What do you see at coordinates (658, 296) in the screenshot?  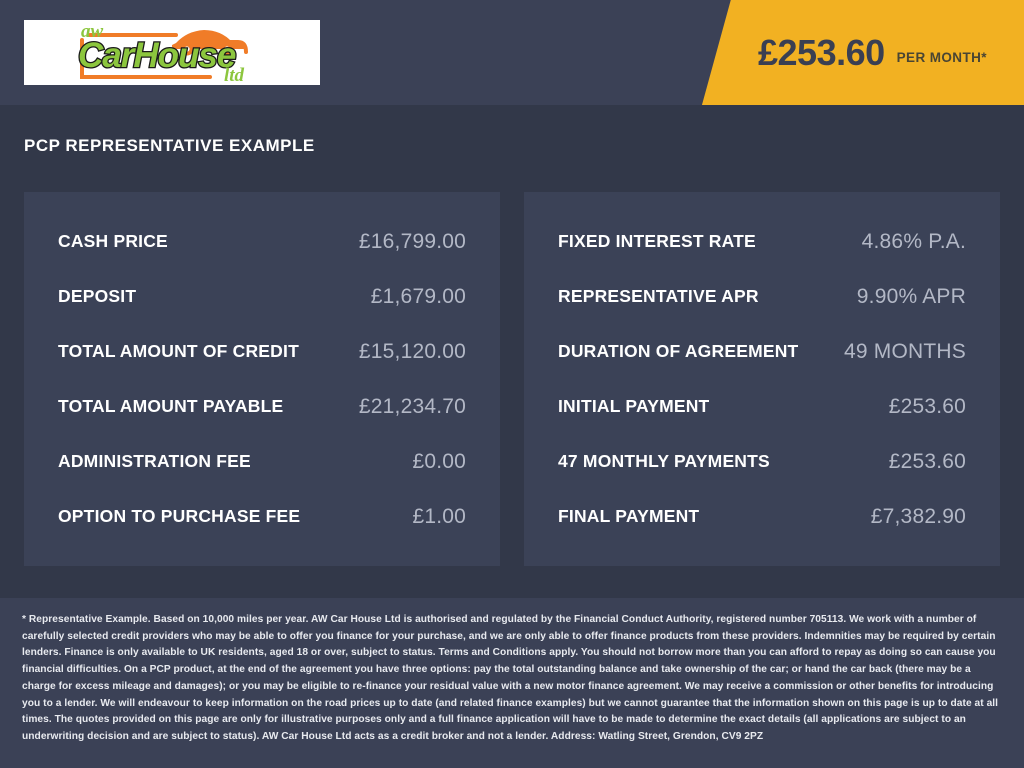 I see `row-label: REPRESENTATIVE APR` at bounding box center [658, 296].